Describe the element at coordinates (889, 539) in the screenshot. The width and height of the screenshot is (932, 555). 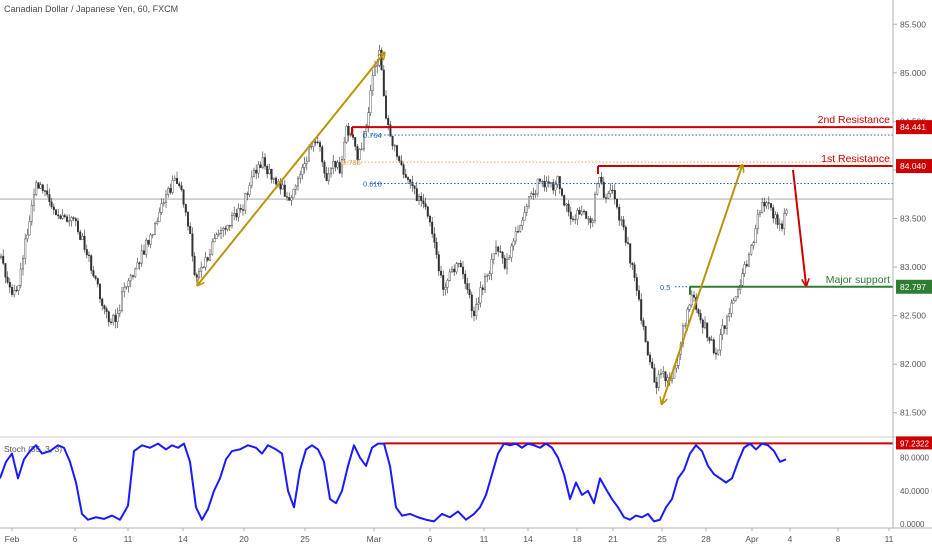
I see `x-tick-label: 11` at that location.